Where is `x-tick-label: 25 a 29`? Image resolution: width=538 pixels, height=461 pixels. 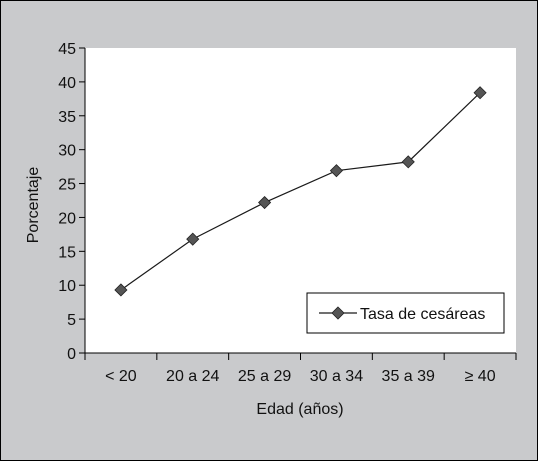 x-tick-label: 25 a 29 is located at coordinates (264, 376).